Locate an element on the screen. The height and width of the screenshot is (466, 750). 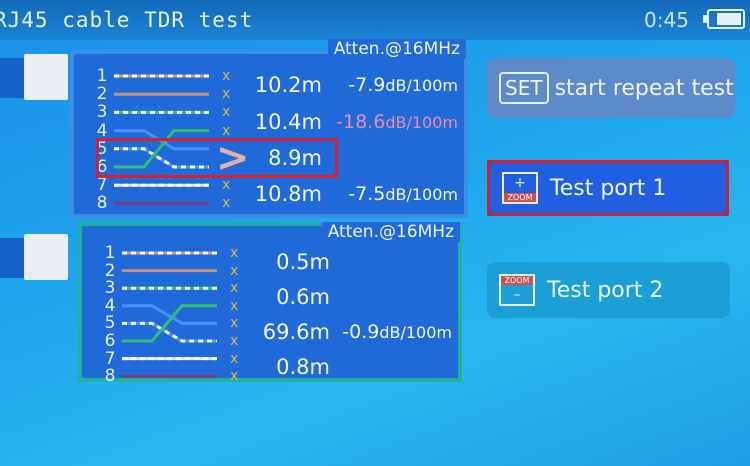
zoom-in-icon: + ZOOM is located at coordinates (520, 188).